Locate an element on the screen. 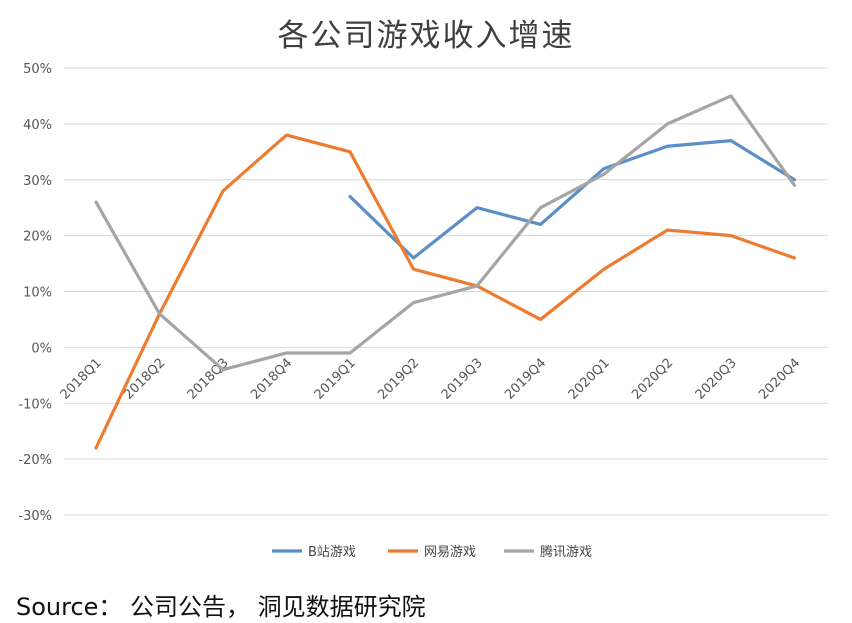 The width and height of the screenshot is (852, 623). x-tick-label: 2019Q2 is located at coordinates (398, 379).